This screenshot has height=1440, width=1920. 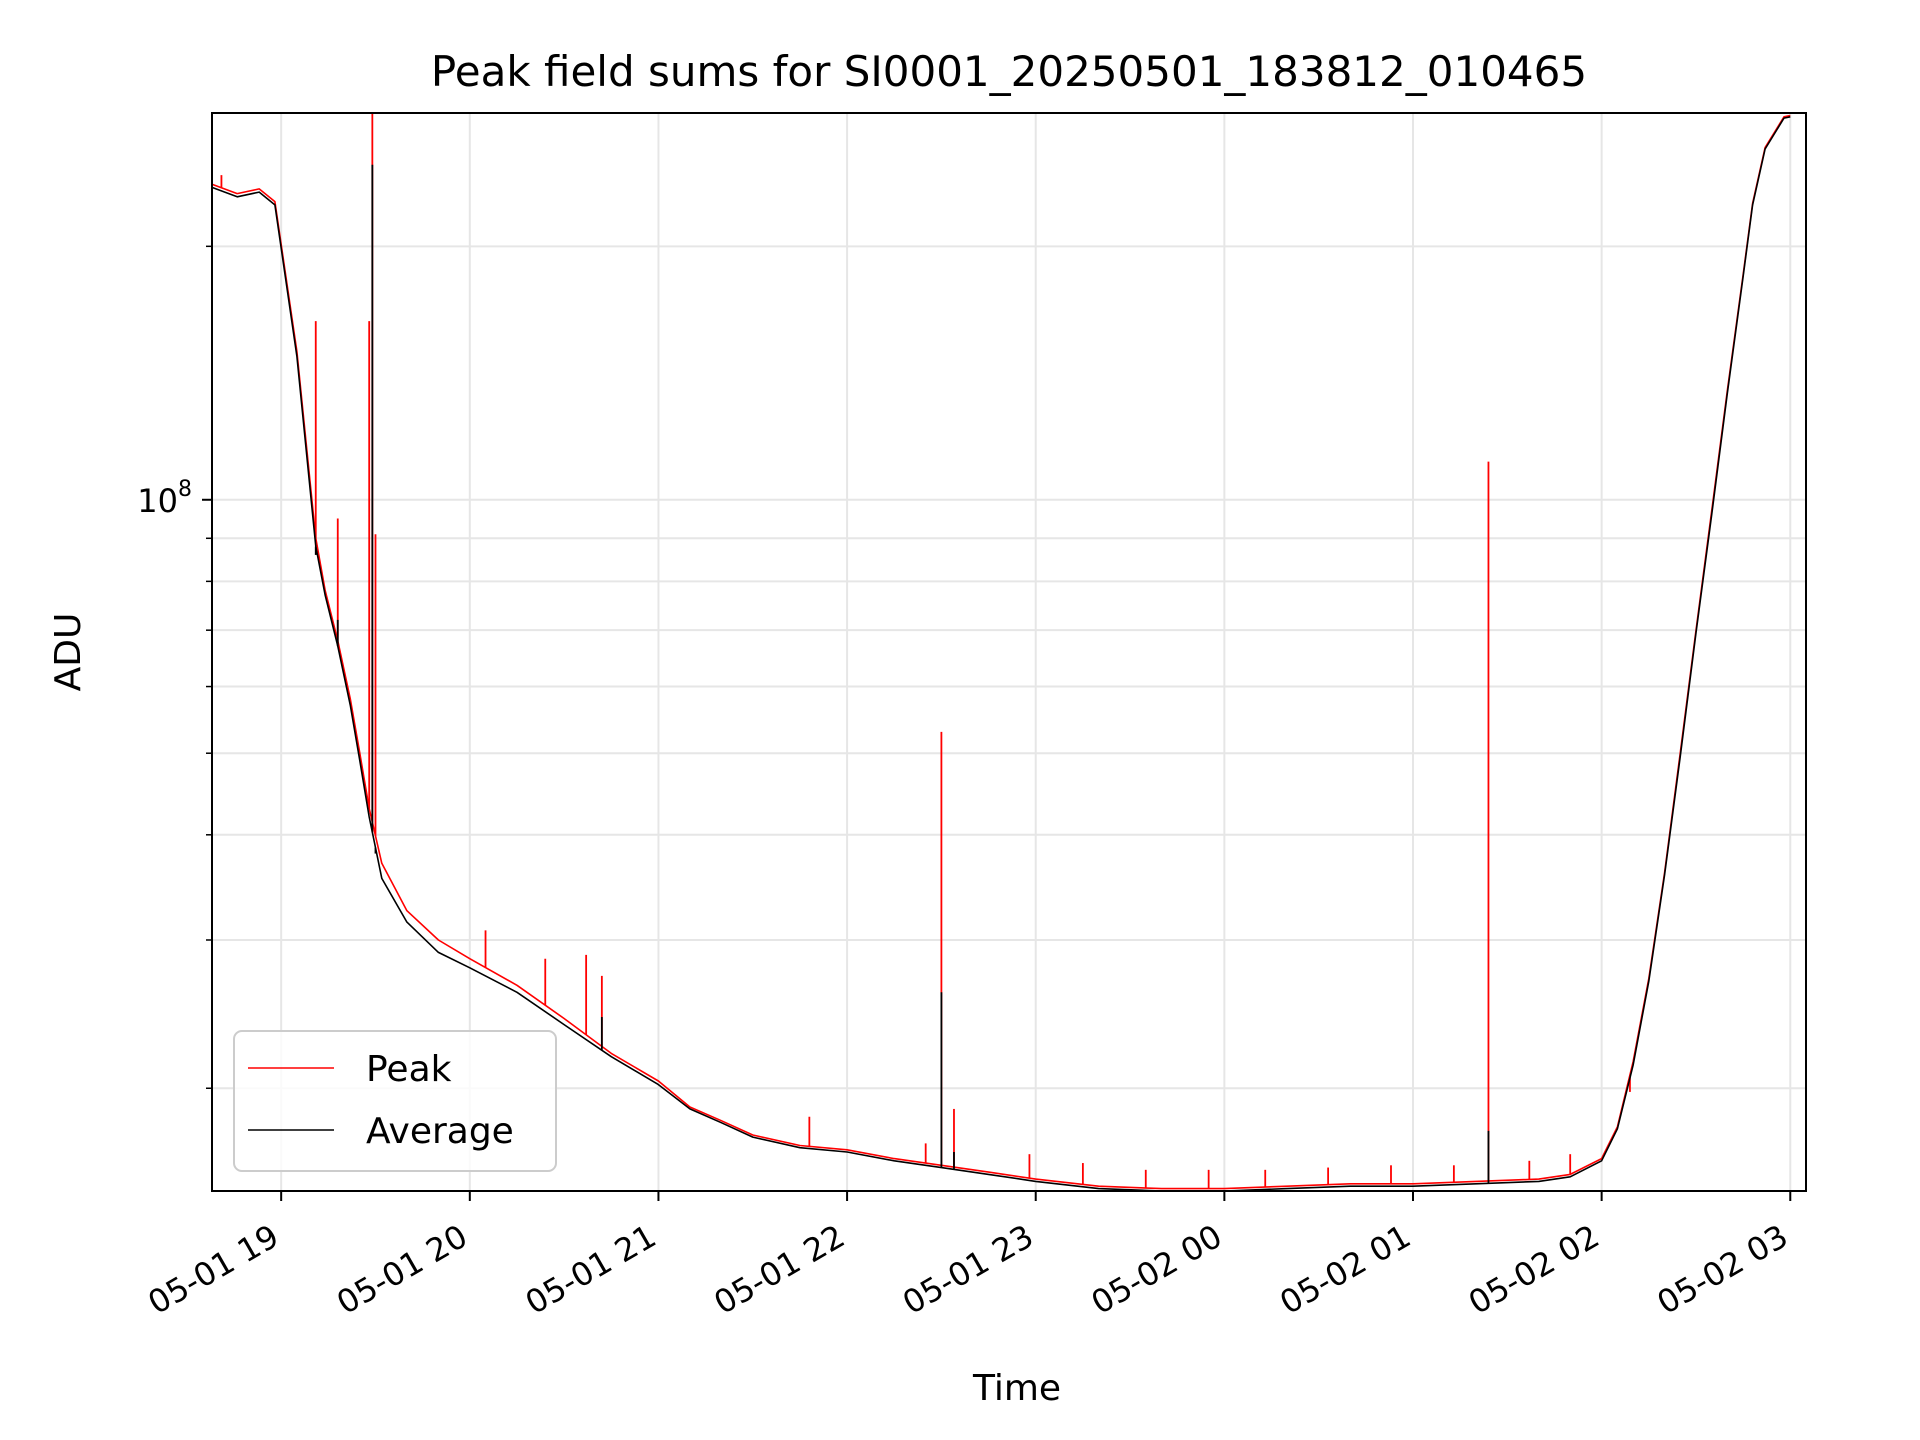 I want to click on legend: Peak Average, so click(x=395, y=1101).